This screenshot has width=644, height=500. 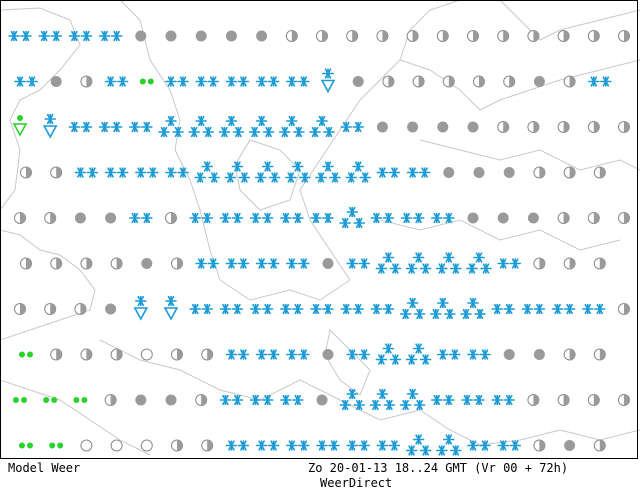 What do you see at coordinates (141, 308) in the screenshot?
I see `snow-shower-symbol` at bounding box center [141, 308].